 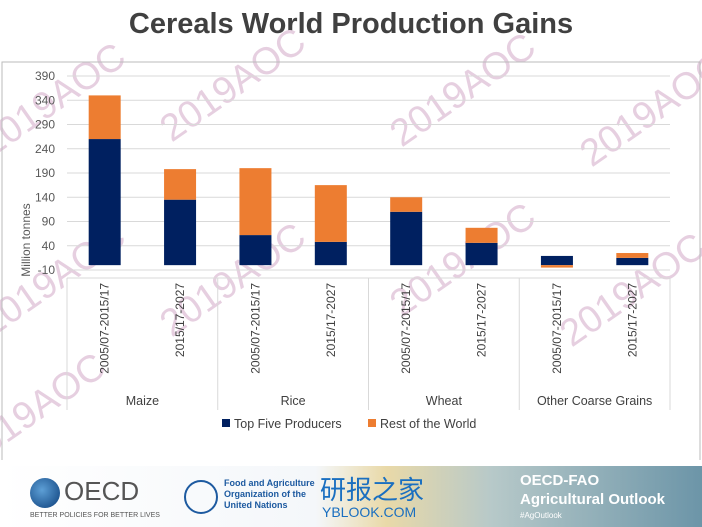 What do you see at coordinates (372, 490) in the screenshot?
I see `watermark-cn: 研报之家` at bounding box center [372, 490].